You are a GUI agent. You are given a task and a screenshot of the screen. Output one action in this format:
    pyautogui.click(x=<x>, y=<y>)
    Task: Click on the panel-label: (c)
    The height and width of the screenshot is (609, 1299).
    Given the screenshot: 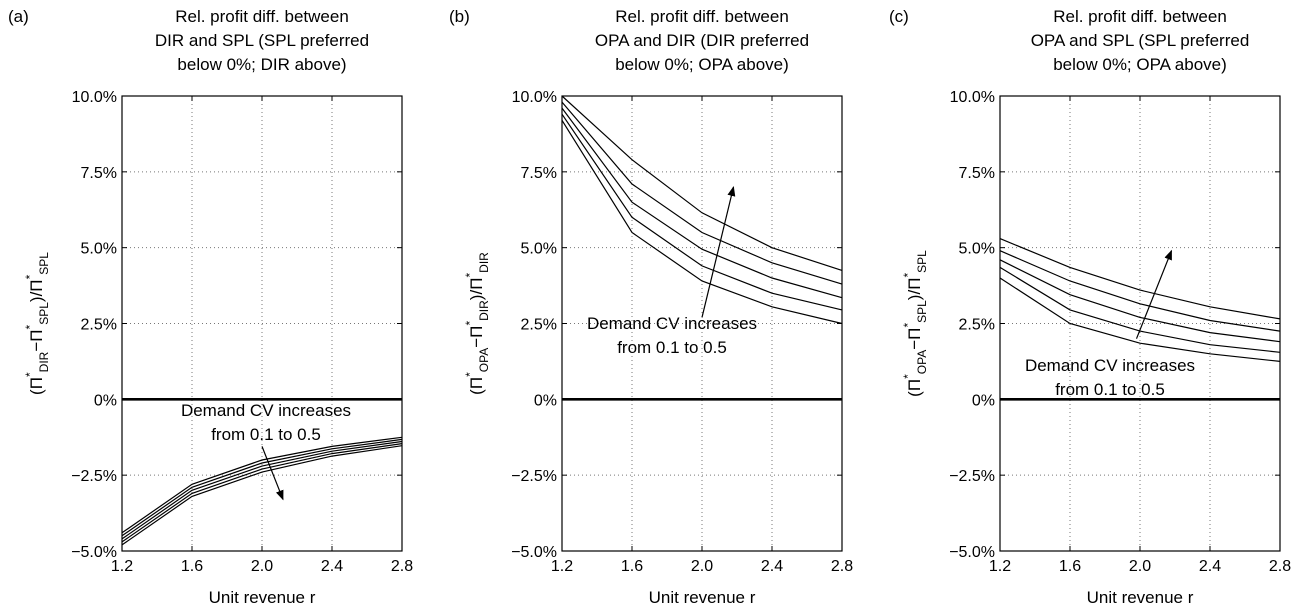 What is the action you would take?
    pyautogui.click(x=899, y=16)
    